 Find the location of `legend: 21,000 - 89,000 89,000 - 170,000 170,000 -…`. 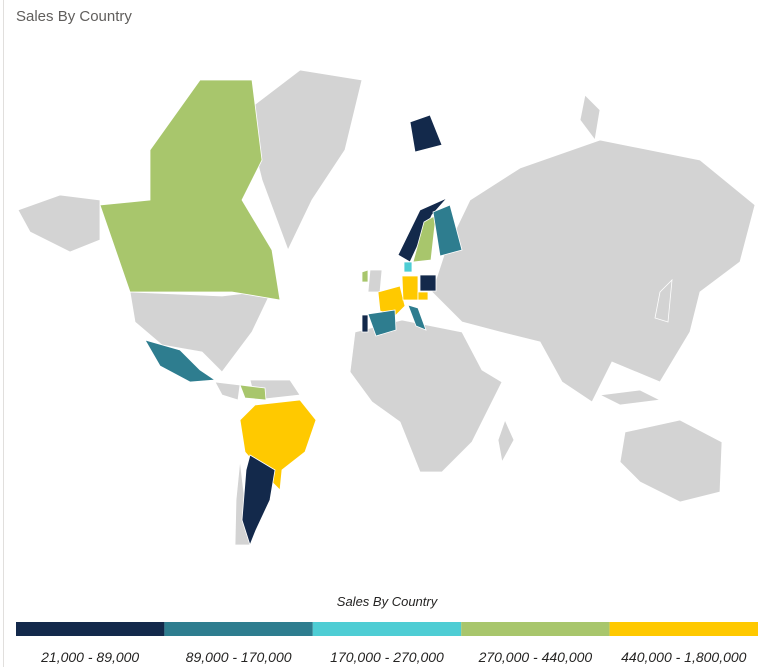

legend: 21,000 - 89,000 89,000 - 170,000 170,000 -… is located at coordinates (387, 643).